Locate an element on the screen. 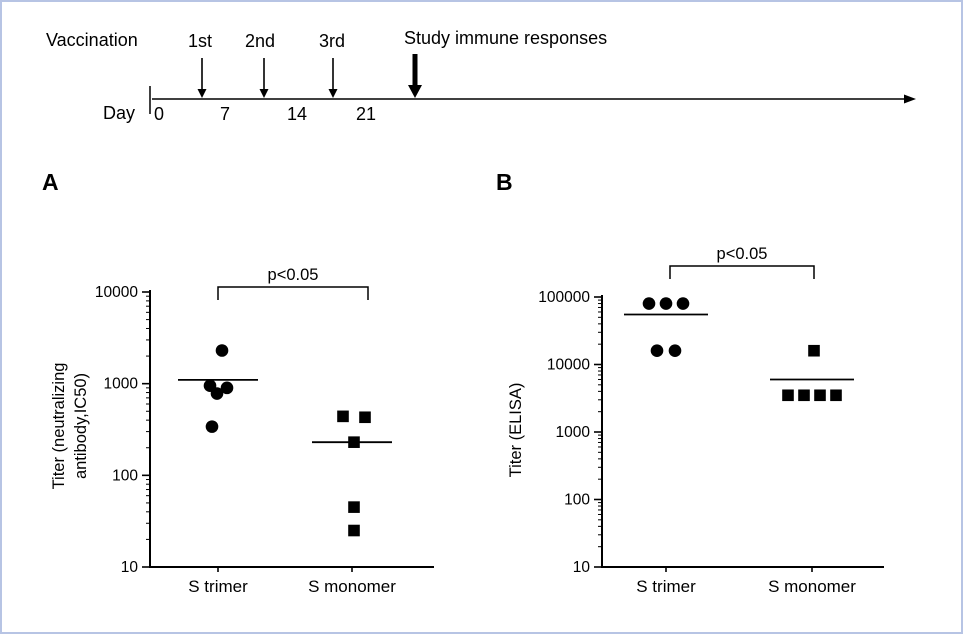 The height and width of the screenshot is (634, 963). dose-2-label: 2nd is located at coordinates (260, 41).